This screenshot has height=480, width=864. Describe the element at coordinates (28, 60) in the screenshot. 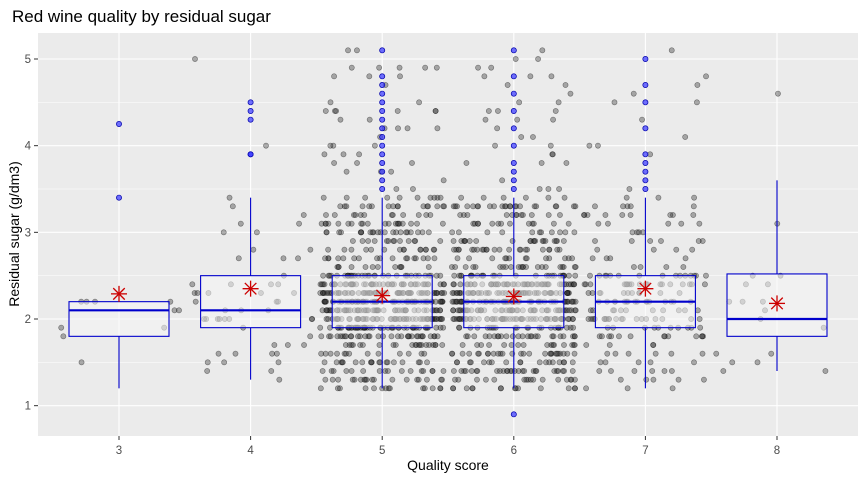

I see `y-tick-label: 5` at that location.